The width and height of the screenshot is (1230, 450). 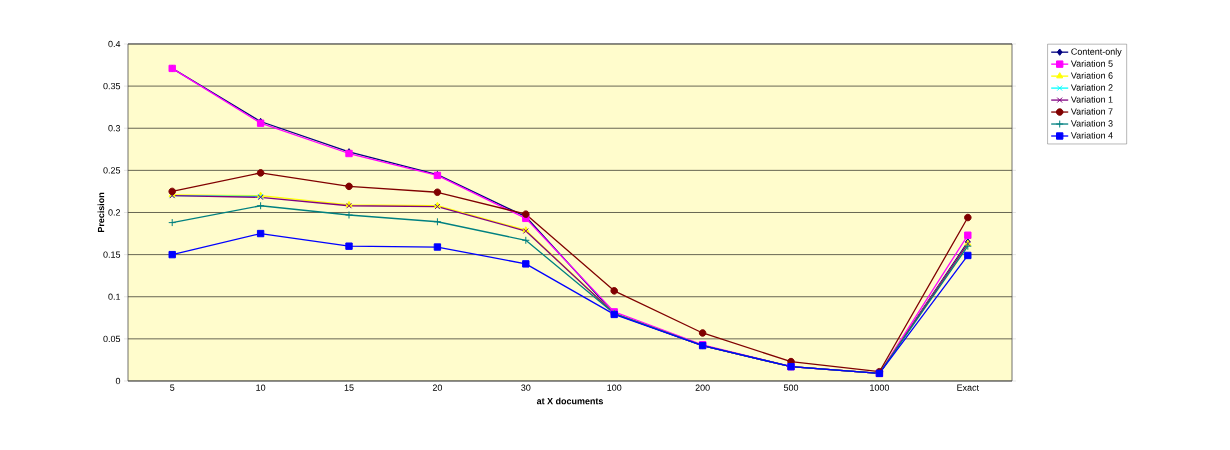 I want to click on x-tick-label: 5, so click(x=172, y=387).